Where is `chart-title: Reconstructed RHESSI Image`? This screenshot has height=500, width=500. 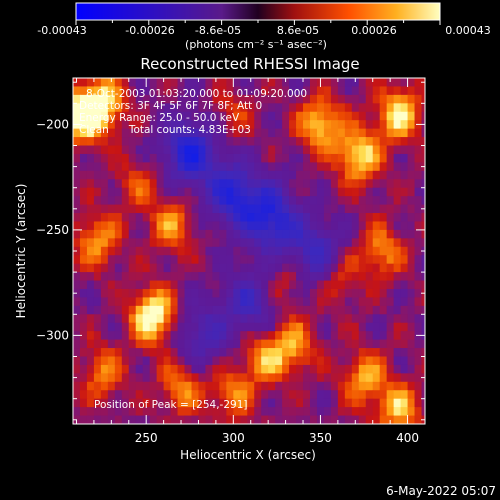 chart-title: Reconstructed RHESSI Image is located at coordinates (249, 64).